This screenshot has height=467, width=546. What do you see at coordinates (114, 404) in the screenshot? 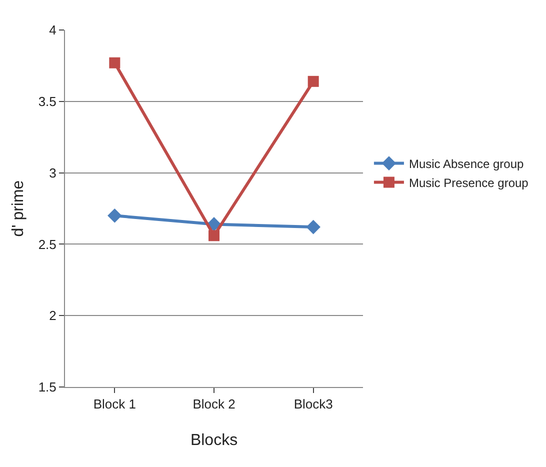
I see `x-tick-label: Block 1` at bounding box center [114, 404].